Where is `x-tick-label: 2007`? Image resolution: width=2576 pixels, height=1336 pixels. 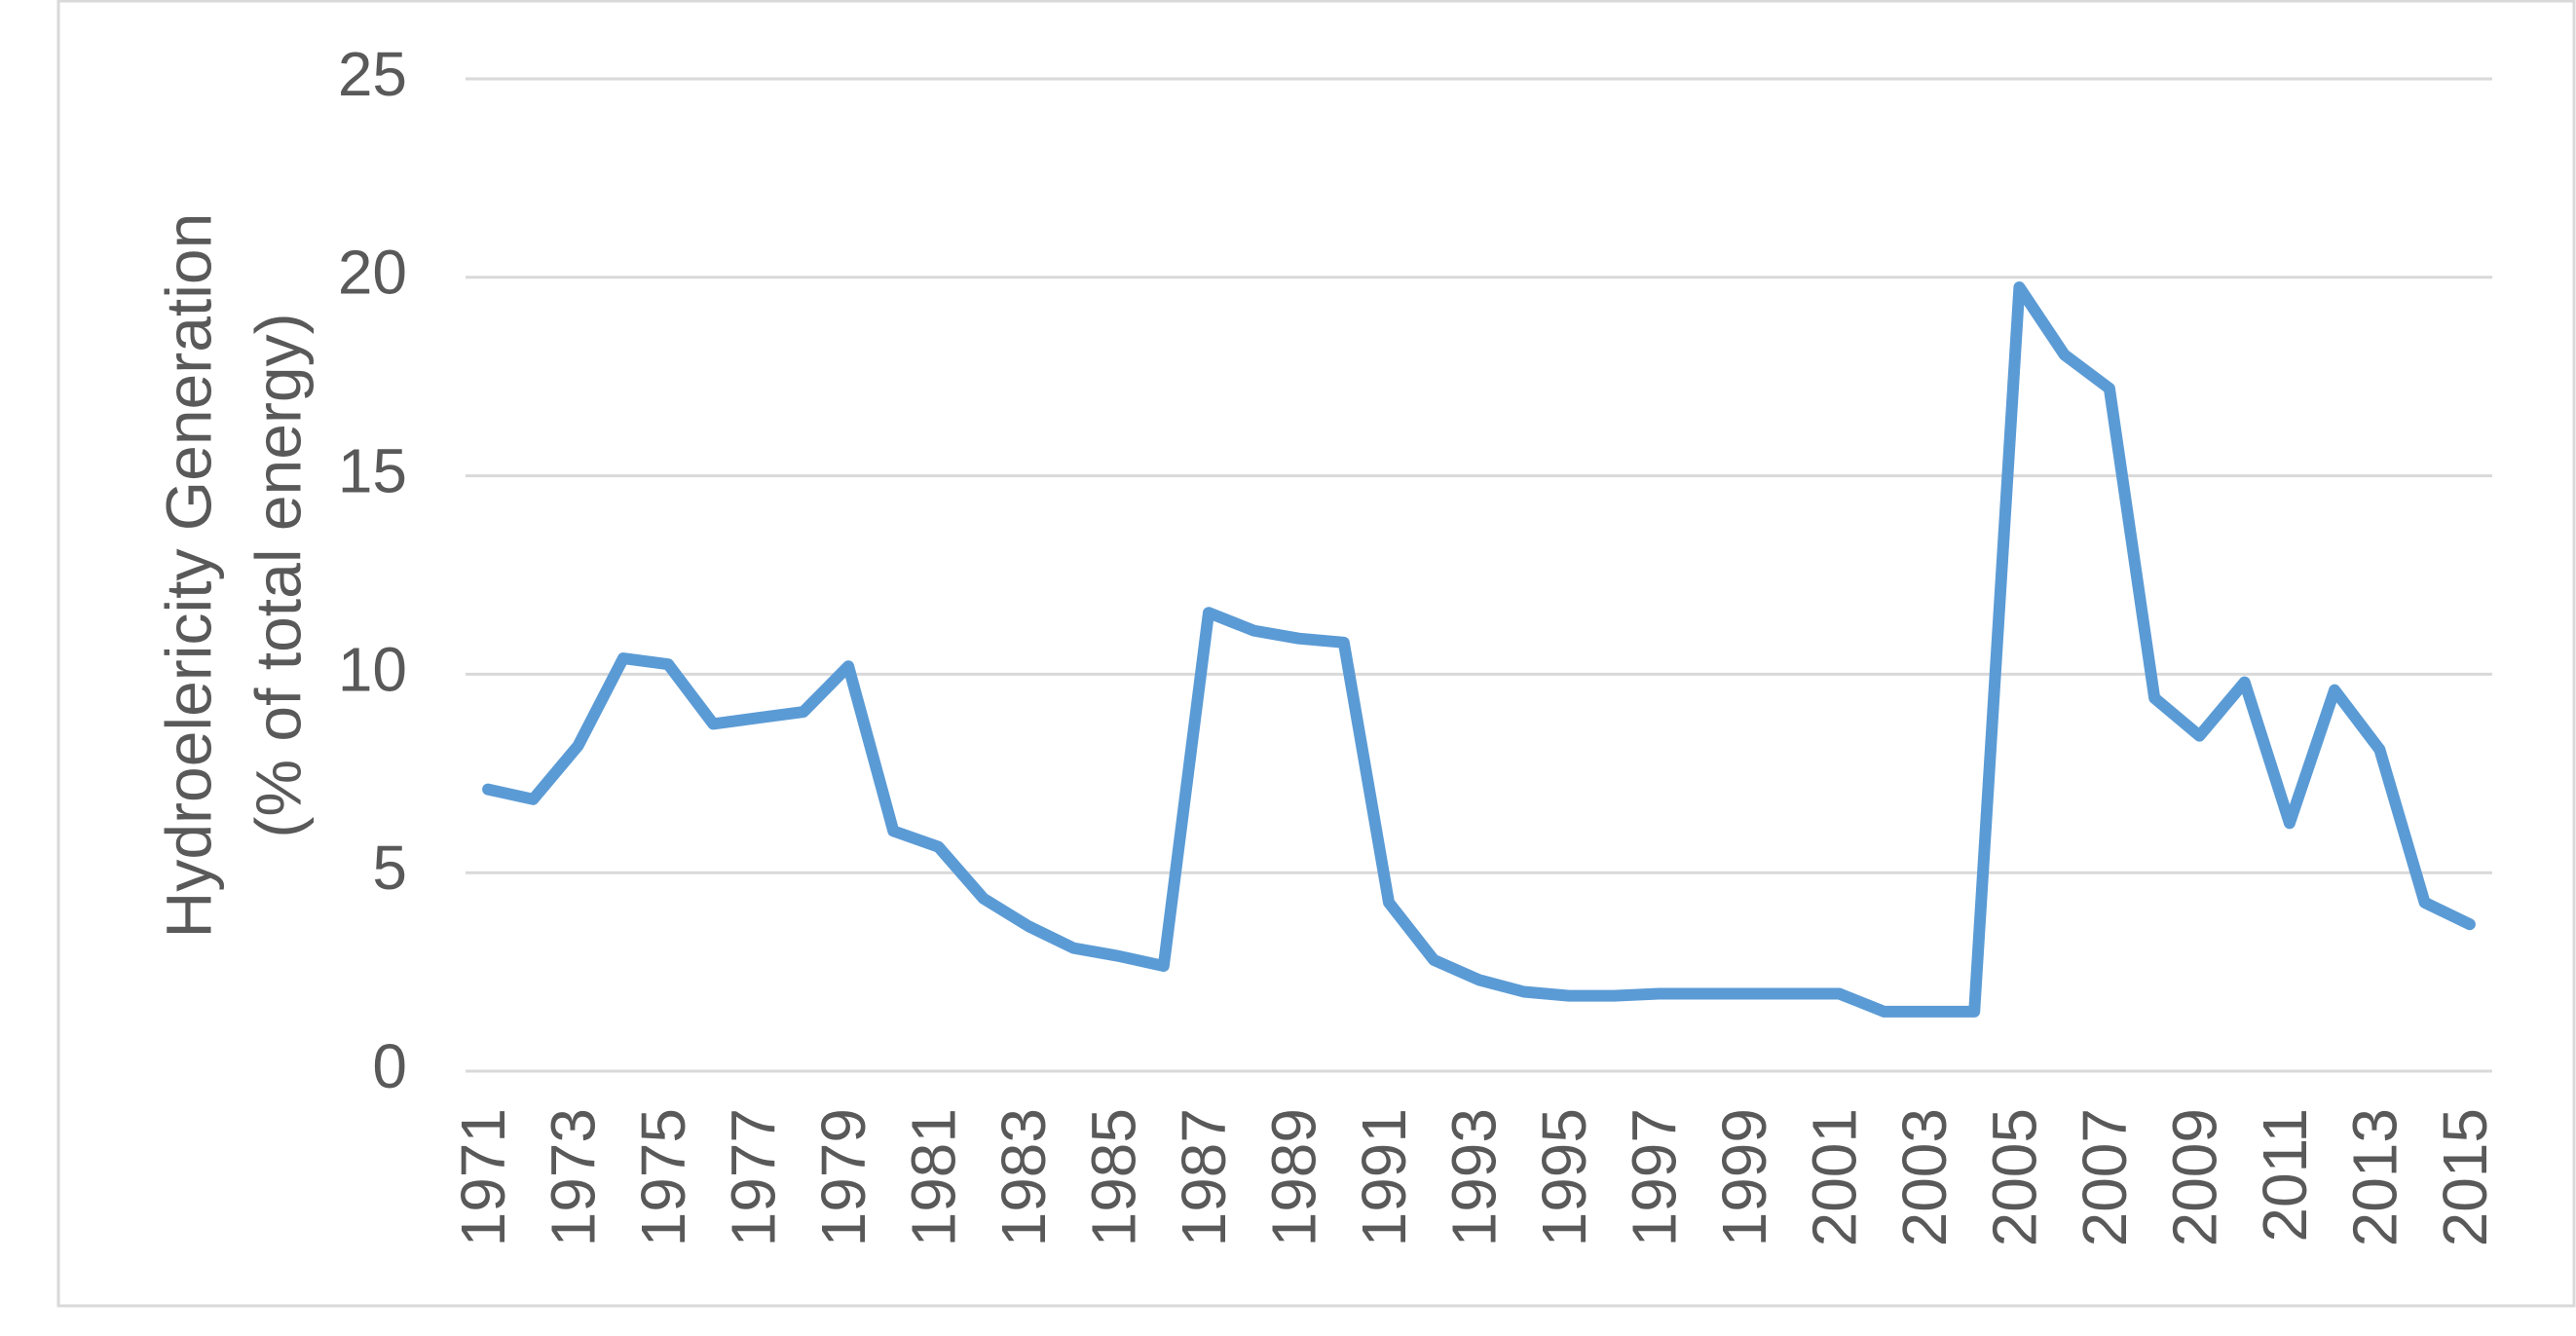
x-tick-label: 2007 is located at coordinates (2105, 1177).